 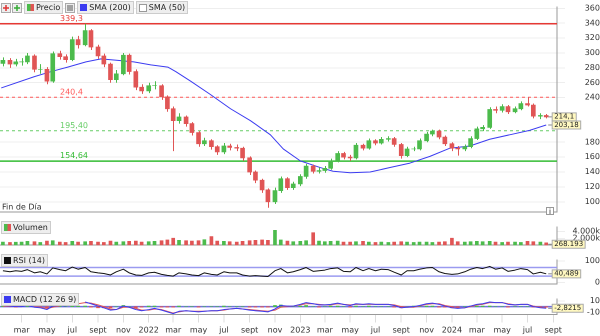 I want to click on annotation: Fin de Día, so click(x=22, y=207).